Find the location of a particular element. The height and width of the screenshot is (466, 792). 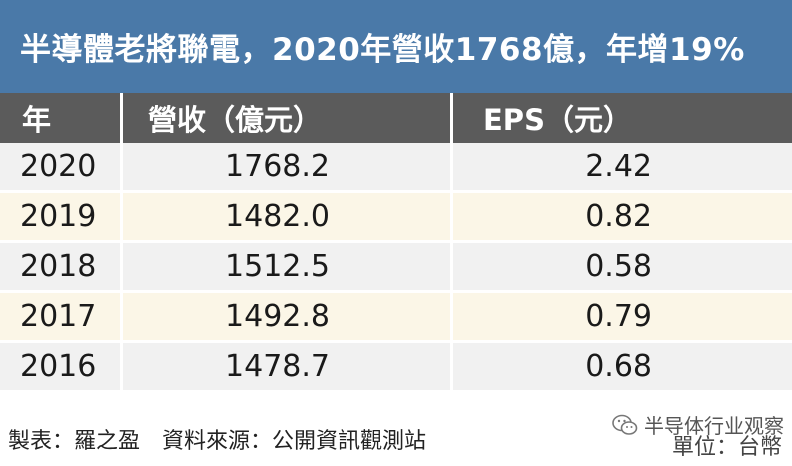

cell-revenue: 1768.2 is located at coordinates (285, 166).